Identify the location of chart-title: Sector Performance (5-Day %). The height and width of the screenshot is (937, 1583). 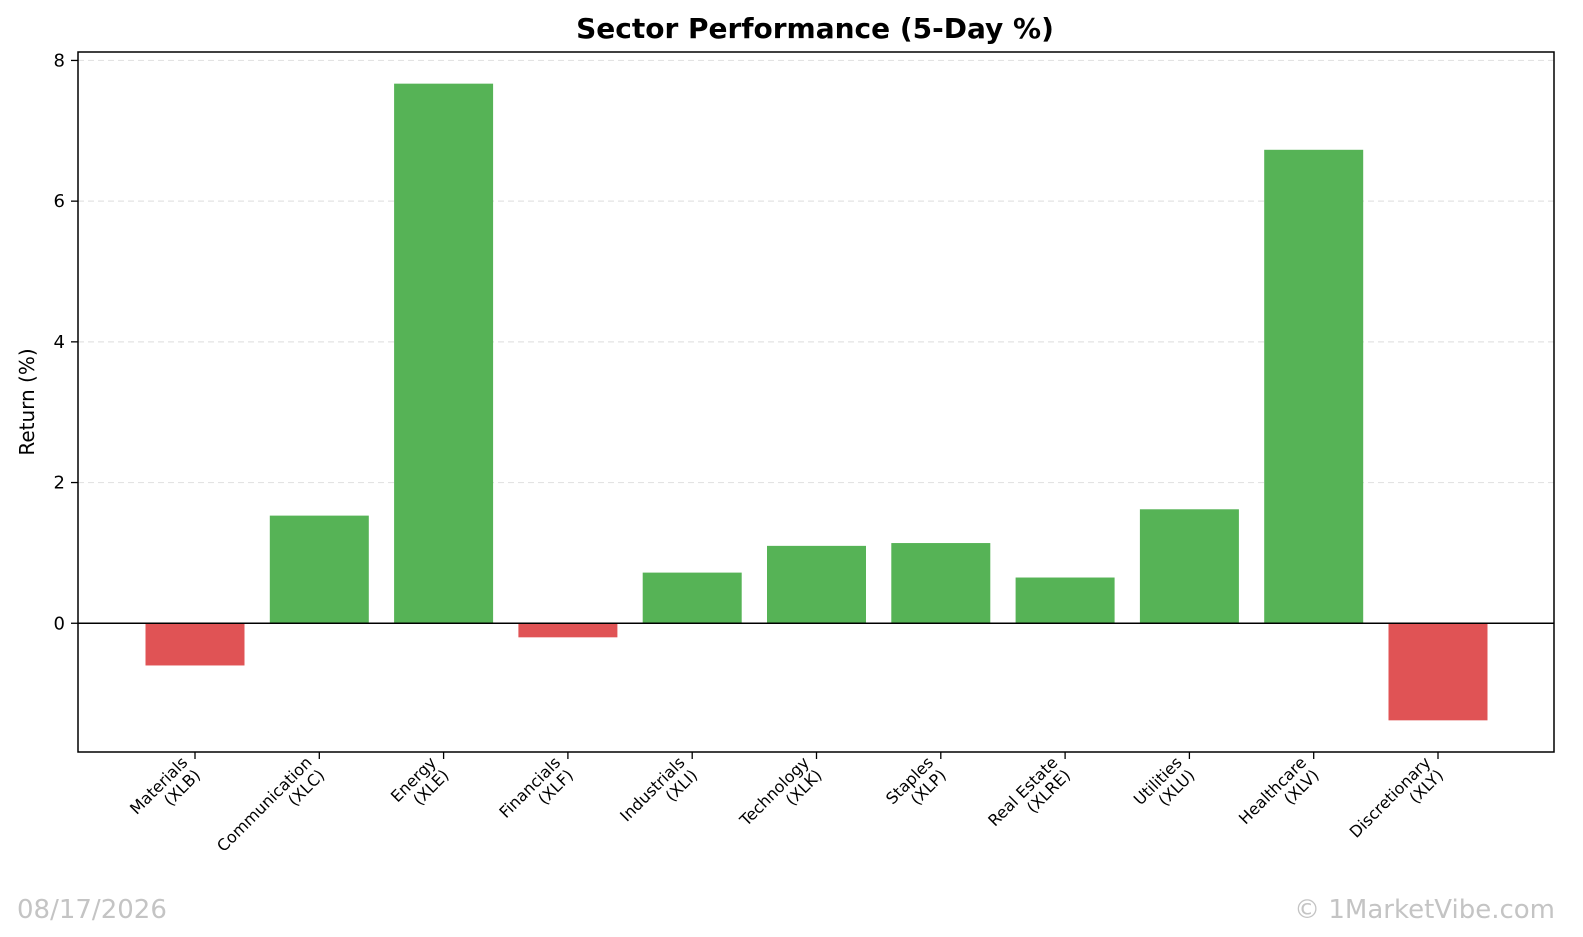
(815, 28).